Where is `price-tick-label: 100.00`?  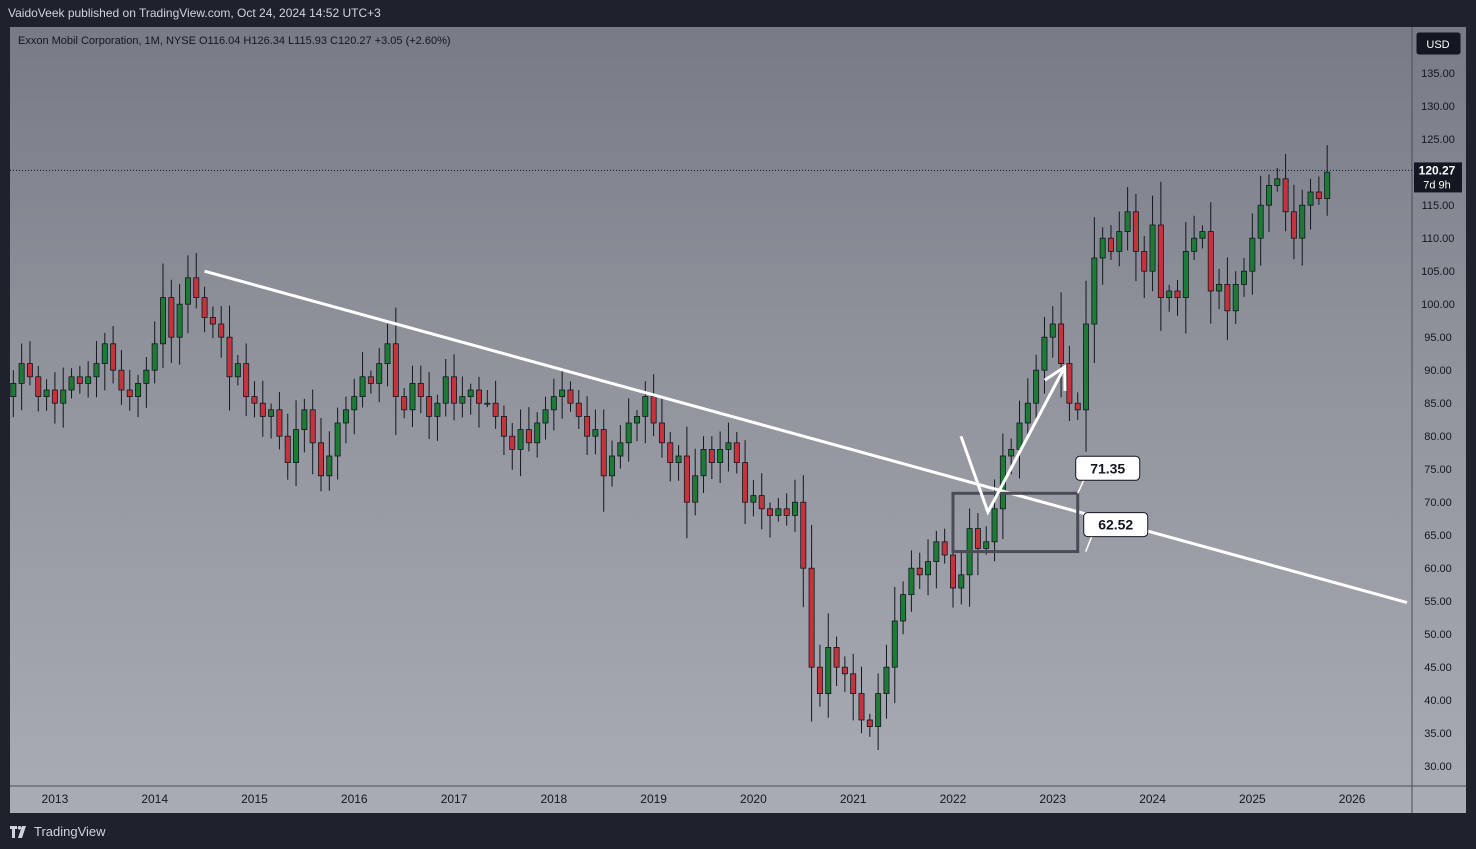 price-tick-label: 100.00 is located at coordinates (1438, 305).